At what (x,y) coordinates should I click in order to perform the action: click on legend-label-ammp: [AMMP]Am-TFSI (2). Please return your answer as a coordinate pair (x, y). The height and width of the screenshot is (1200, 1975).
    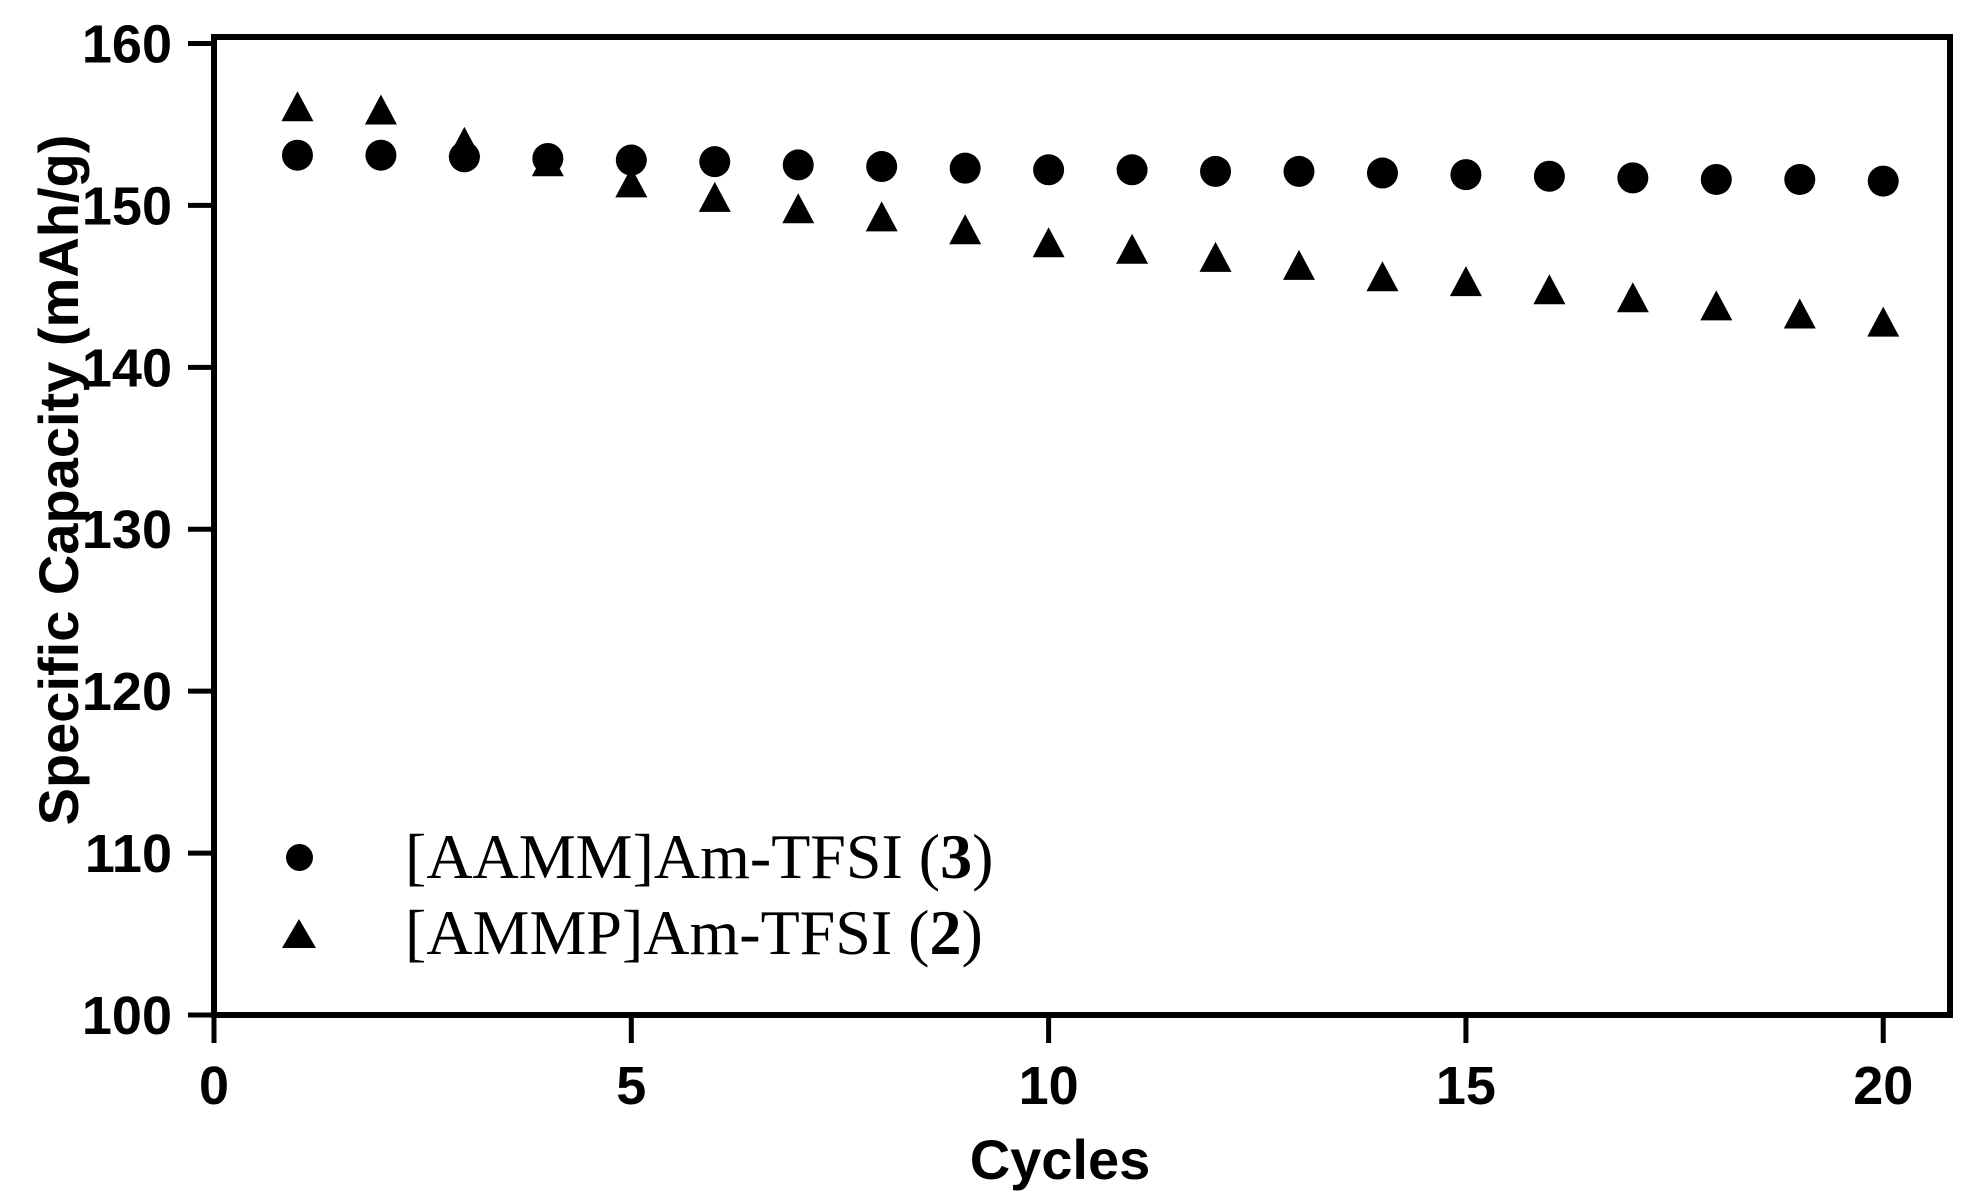
    Looking at the image, I should click on (694, 933).